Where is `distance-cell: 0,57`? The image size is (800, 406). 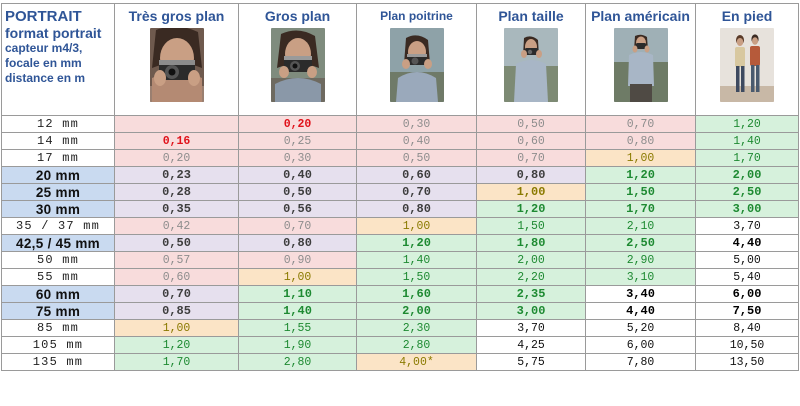
distance-cell: 0,57 is located at coordinates (176, 260).